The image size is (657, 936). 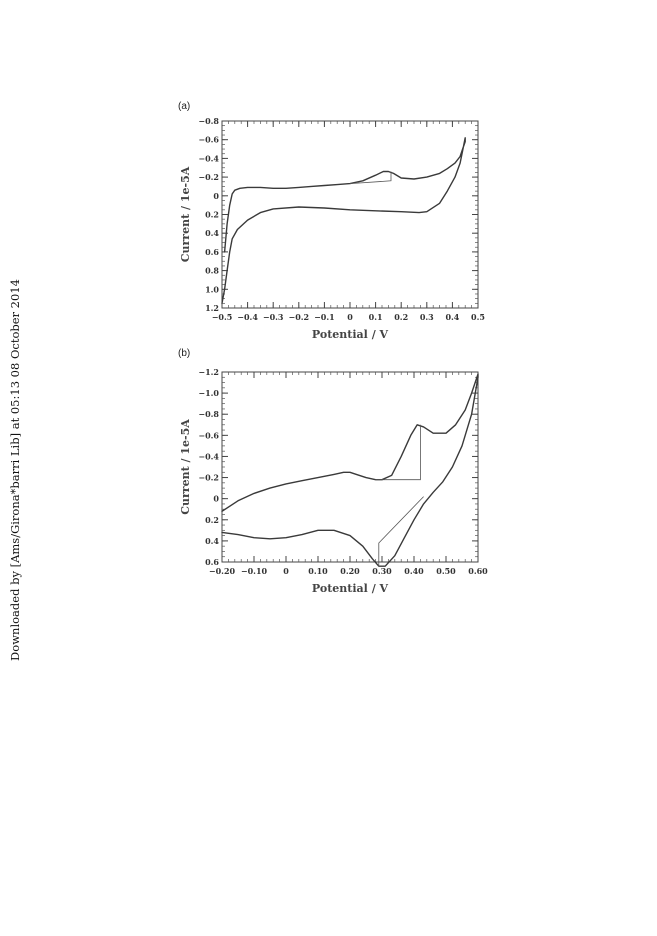 What do you see at coordinates (208, 372) in the screenshot?
I see `y-tick-label: −1.2` at bounding box center [208, 372].